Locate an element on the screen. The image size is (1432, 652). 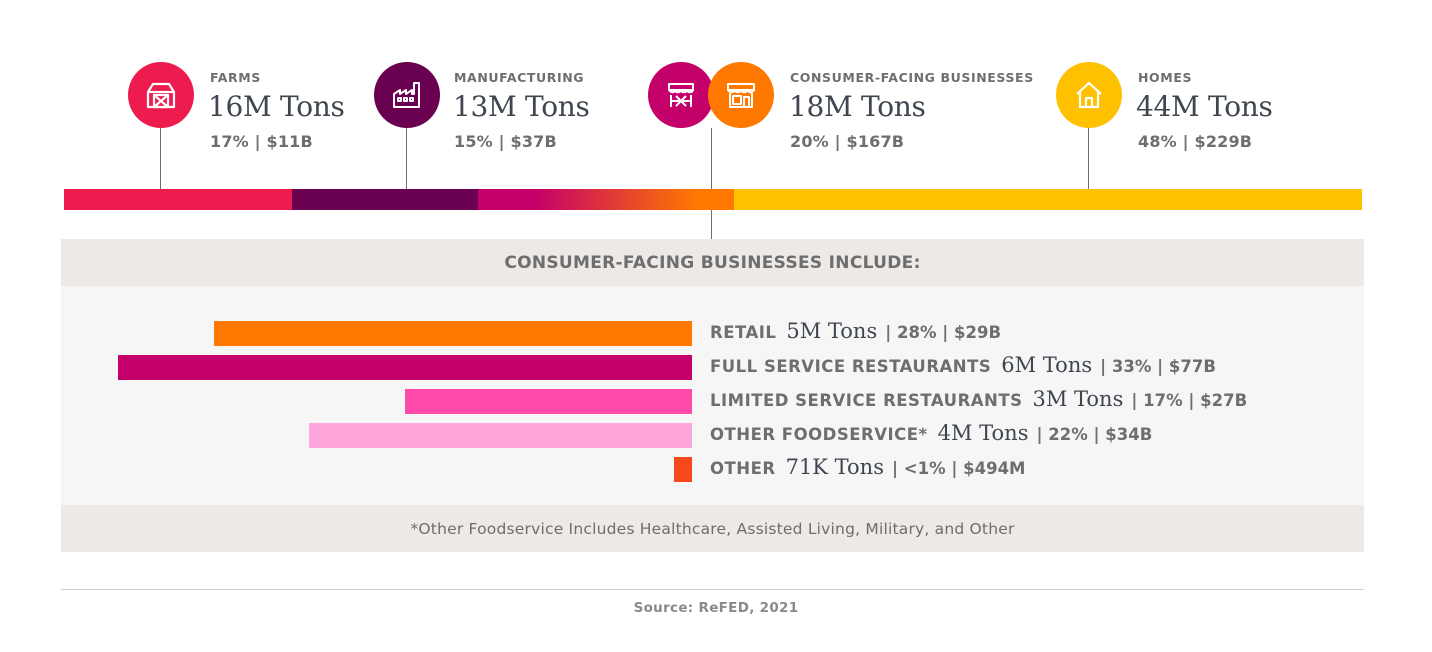
sector-manufacturing-stats: 15% | $37B is located at coordinates (505, 141).